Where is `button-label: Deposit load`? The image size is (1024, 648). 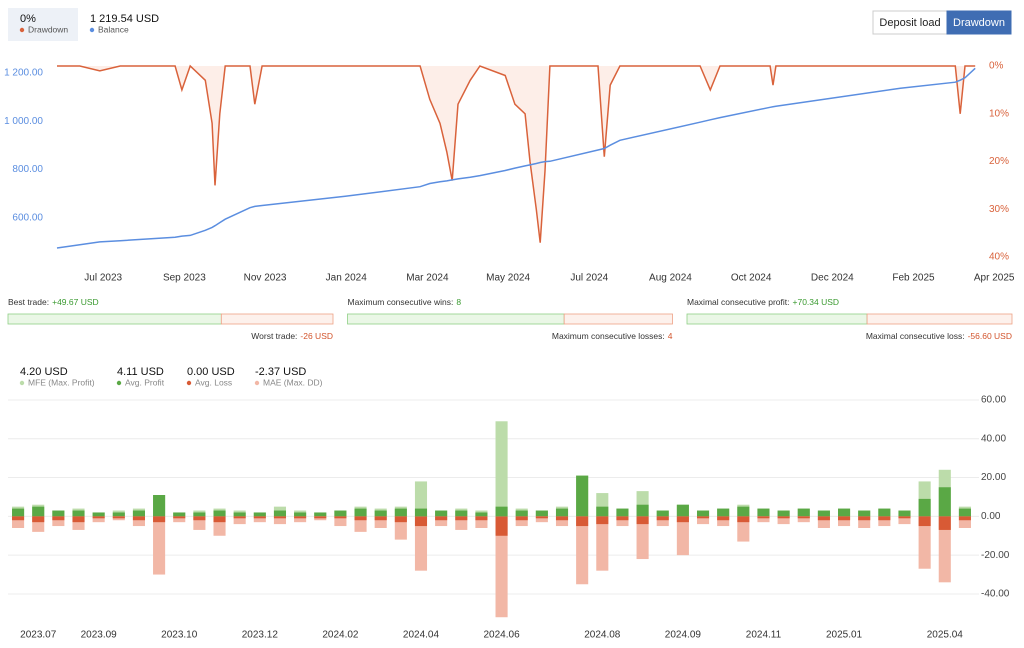 button-label: Deposit load is located at coordinates (909, 23).